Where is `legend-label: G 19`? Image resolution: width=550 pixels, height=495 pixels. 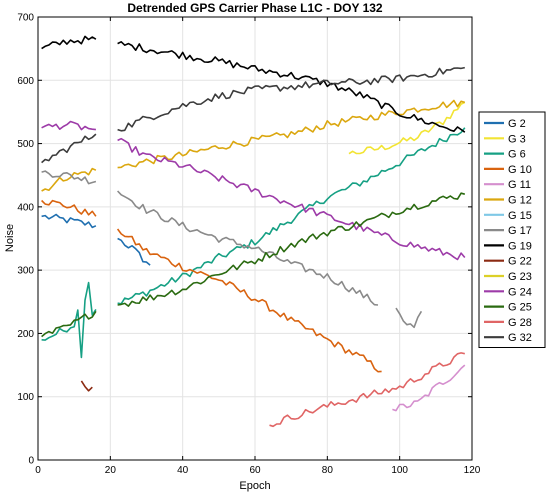 legend-label: G 19 is located at coordinates (520, 246).